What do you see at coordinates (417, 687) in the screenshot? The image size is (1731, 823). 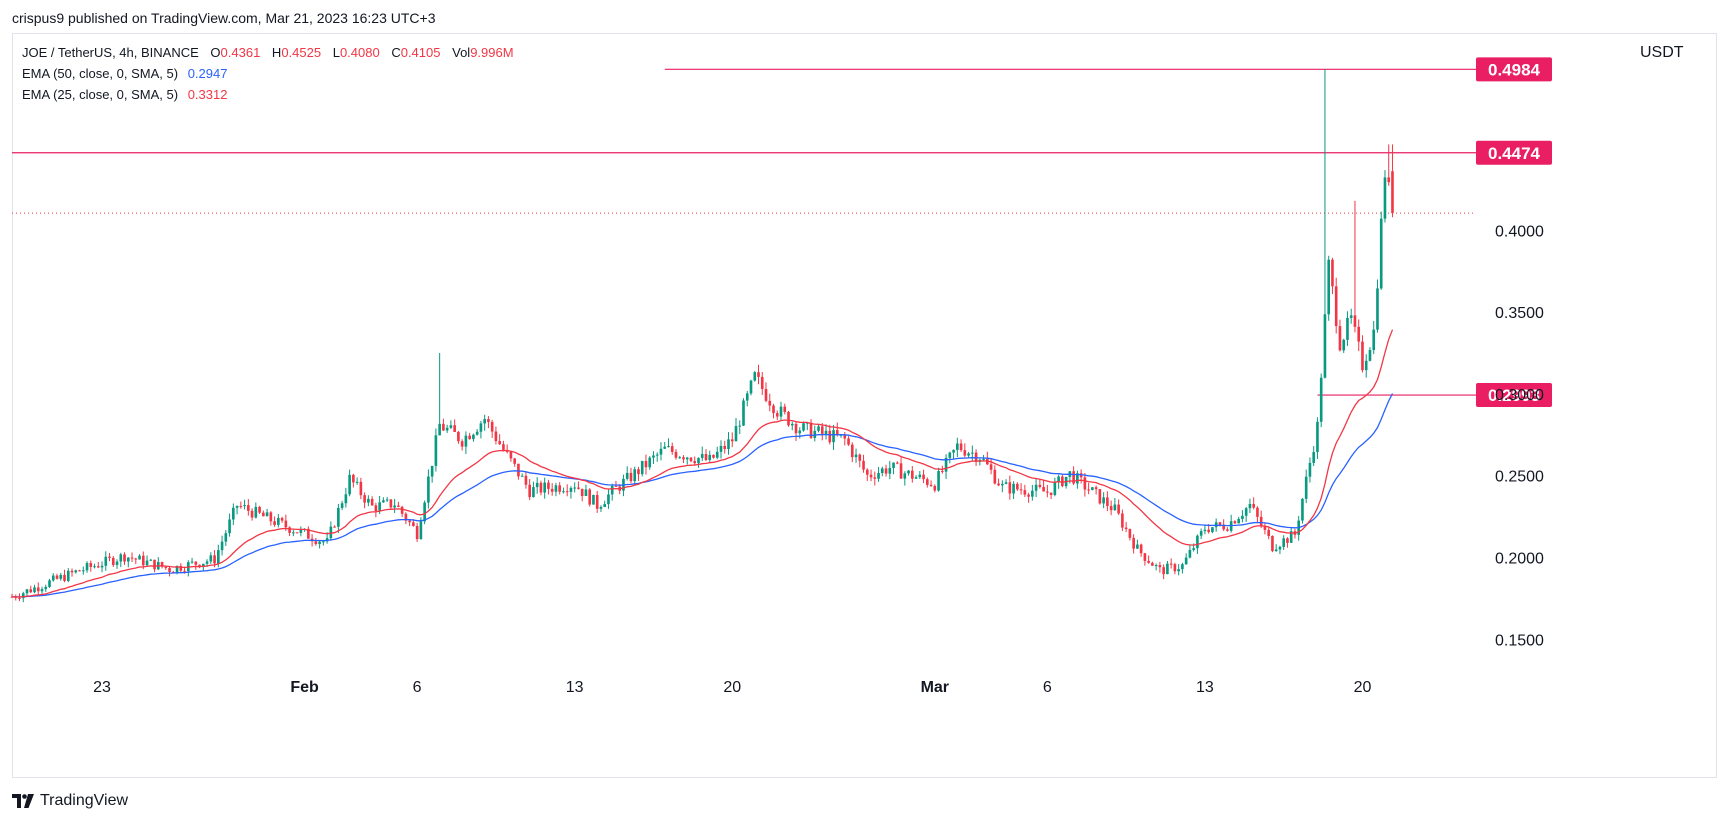 I see `x-tick-label: 6` at bounding box center [417, 687].